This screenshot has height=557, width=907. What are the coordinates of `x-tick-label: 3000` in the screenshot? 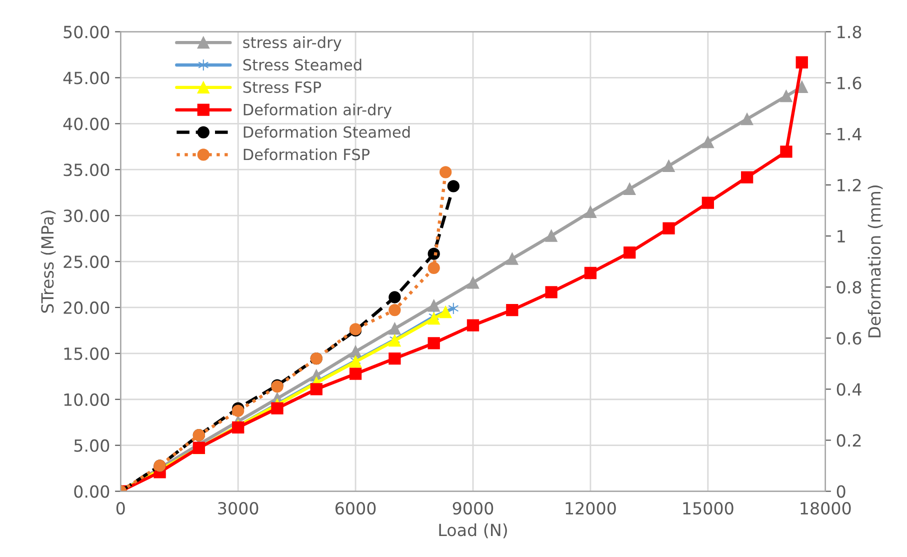 It's located at (238, 508).